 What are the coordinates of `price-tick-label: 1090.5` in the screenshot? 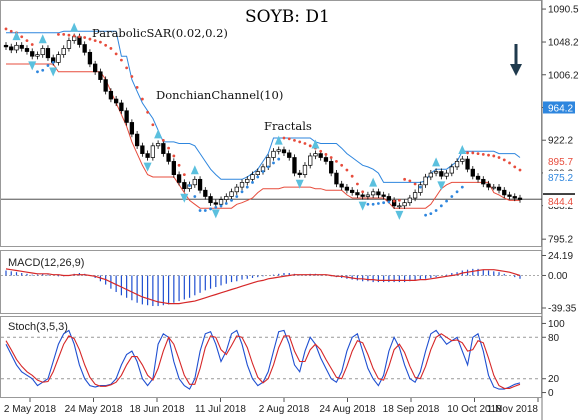 It's located at (563, 10).